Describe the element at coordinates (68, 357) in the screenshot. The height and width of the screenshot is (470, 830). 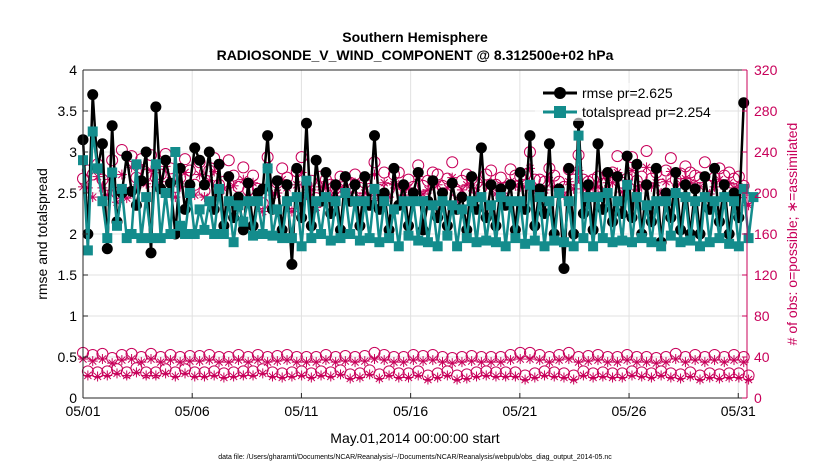
I see `y-tick-label: 0.5` at that location.